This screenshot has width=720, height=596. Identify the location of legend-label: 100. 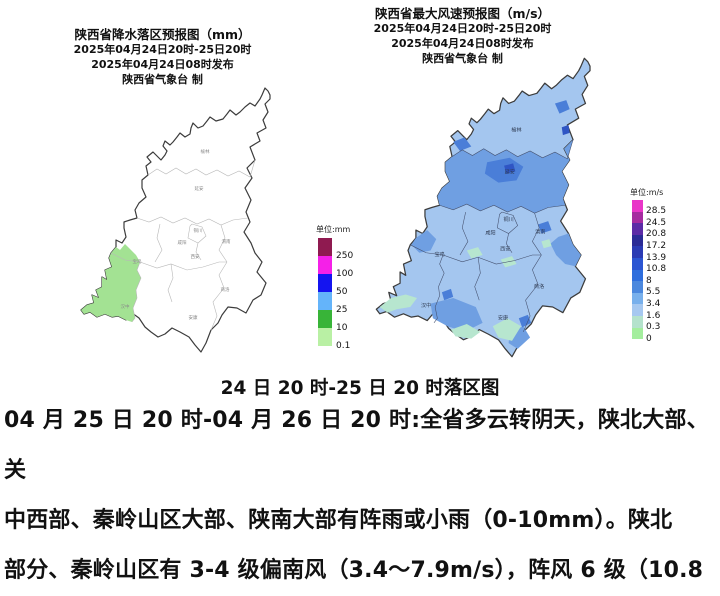
(345, 273).